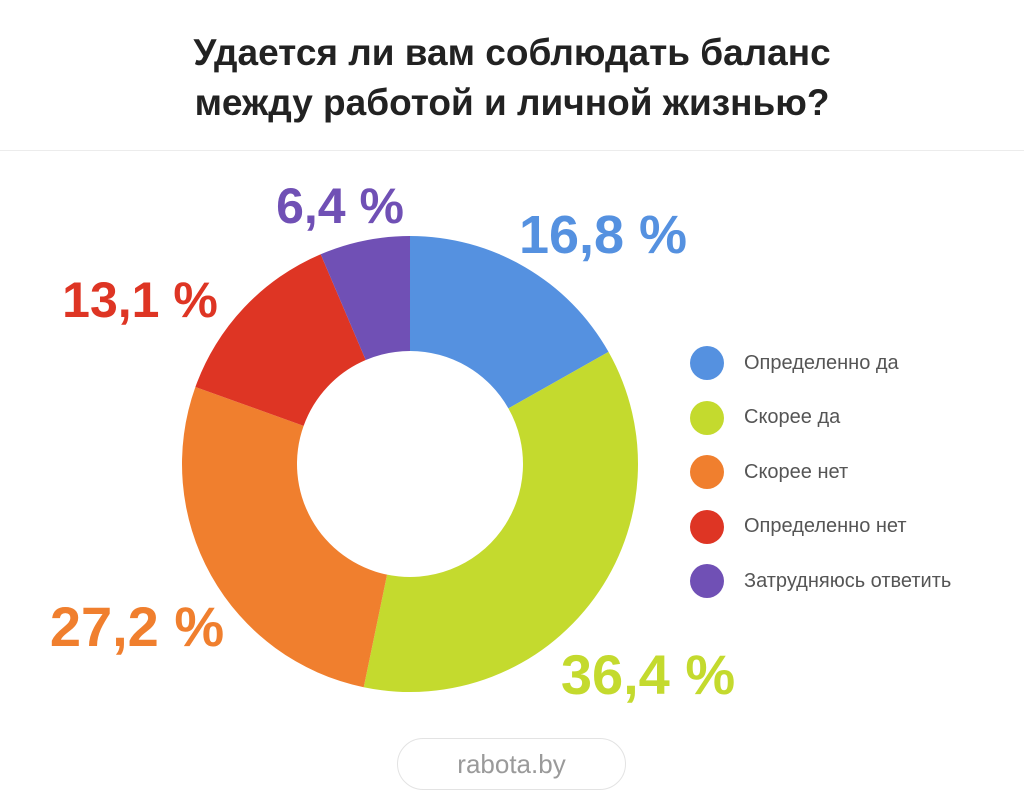  I want to click on slice-value-label: 16,8 %, so click(603, 235).